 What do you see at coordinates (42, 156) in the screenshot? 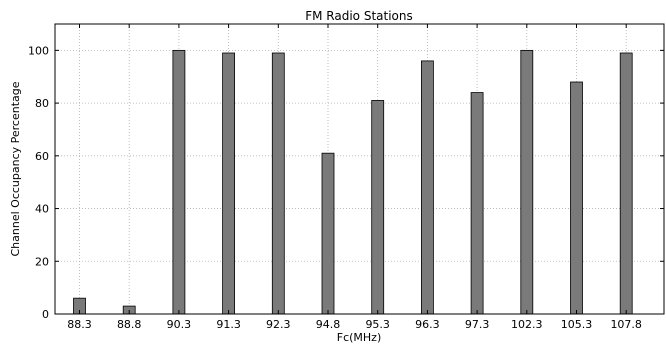
I see `y-tick-label: 60` at bounding box center [42, 156].